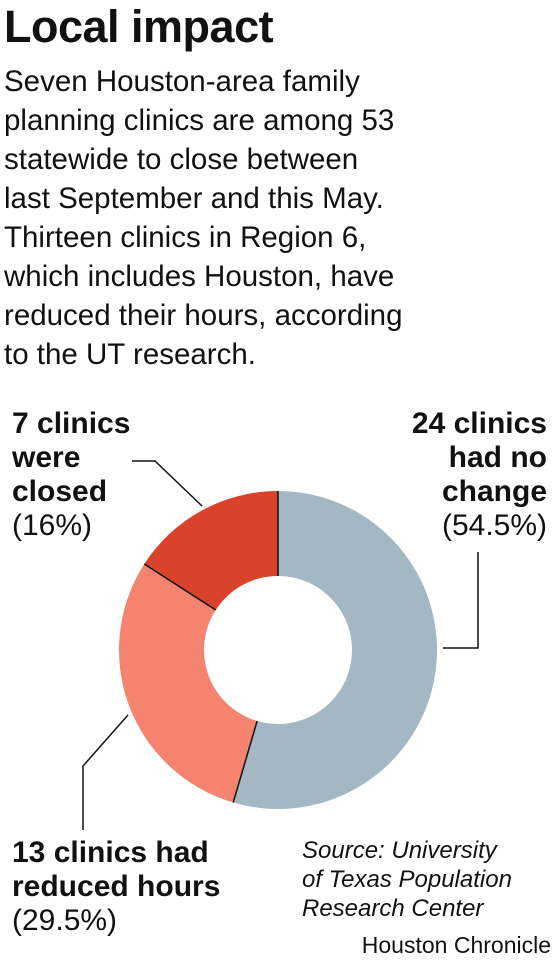 Image resolution: width=557 pixels, height=962 pixels. What do you see at coordinates (194, 198) in the screenshot?
I see `intro-line: last September and this May.` at bounding box center [194, 198].